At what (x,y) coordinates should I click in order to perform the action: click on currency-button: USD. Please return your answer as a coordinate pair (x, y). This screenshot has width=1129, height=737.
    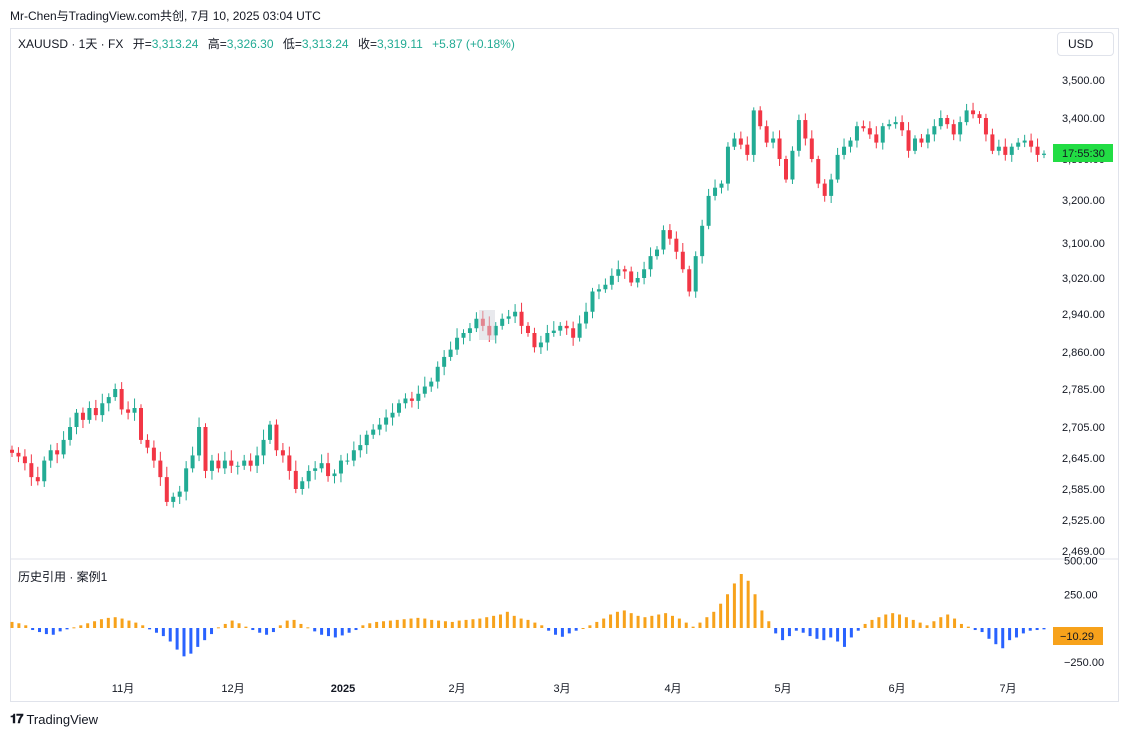
    Looking at the image, I should click on (1085, 44).